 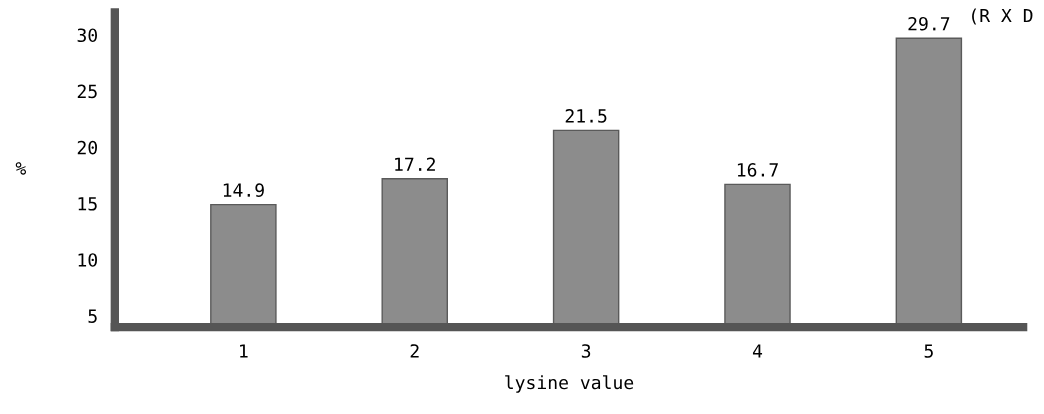 I want to click on data-label: 16.7, so click(x=757, y=170).